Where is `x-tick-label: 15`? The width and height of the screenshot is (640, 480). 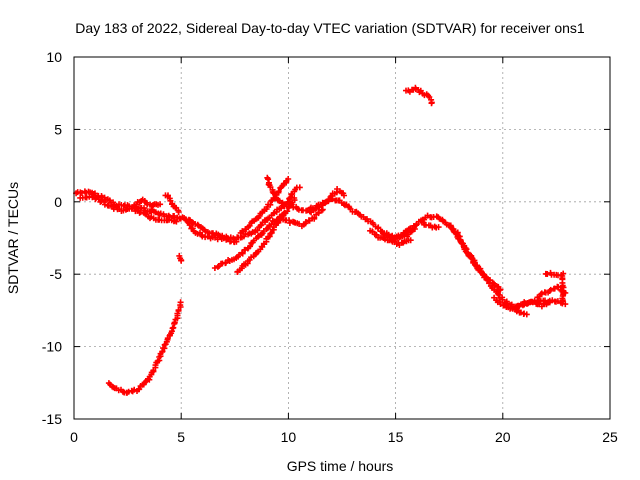 x-tick-label: 15 is located at coordinates (396, 437).